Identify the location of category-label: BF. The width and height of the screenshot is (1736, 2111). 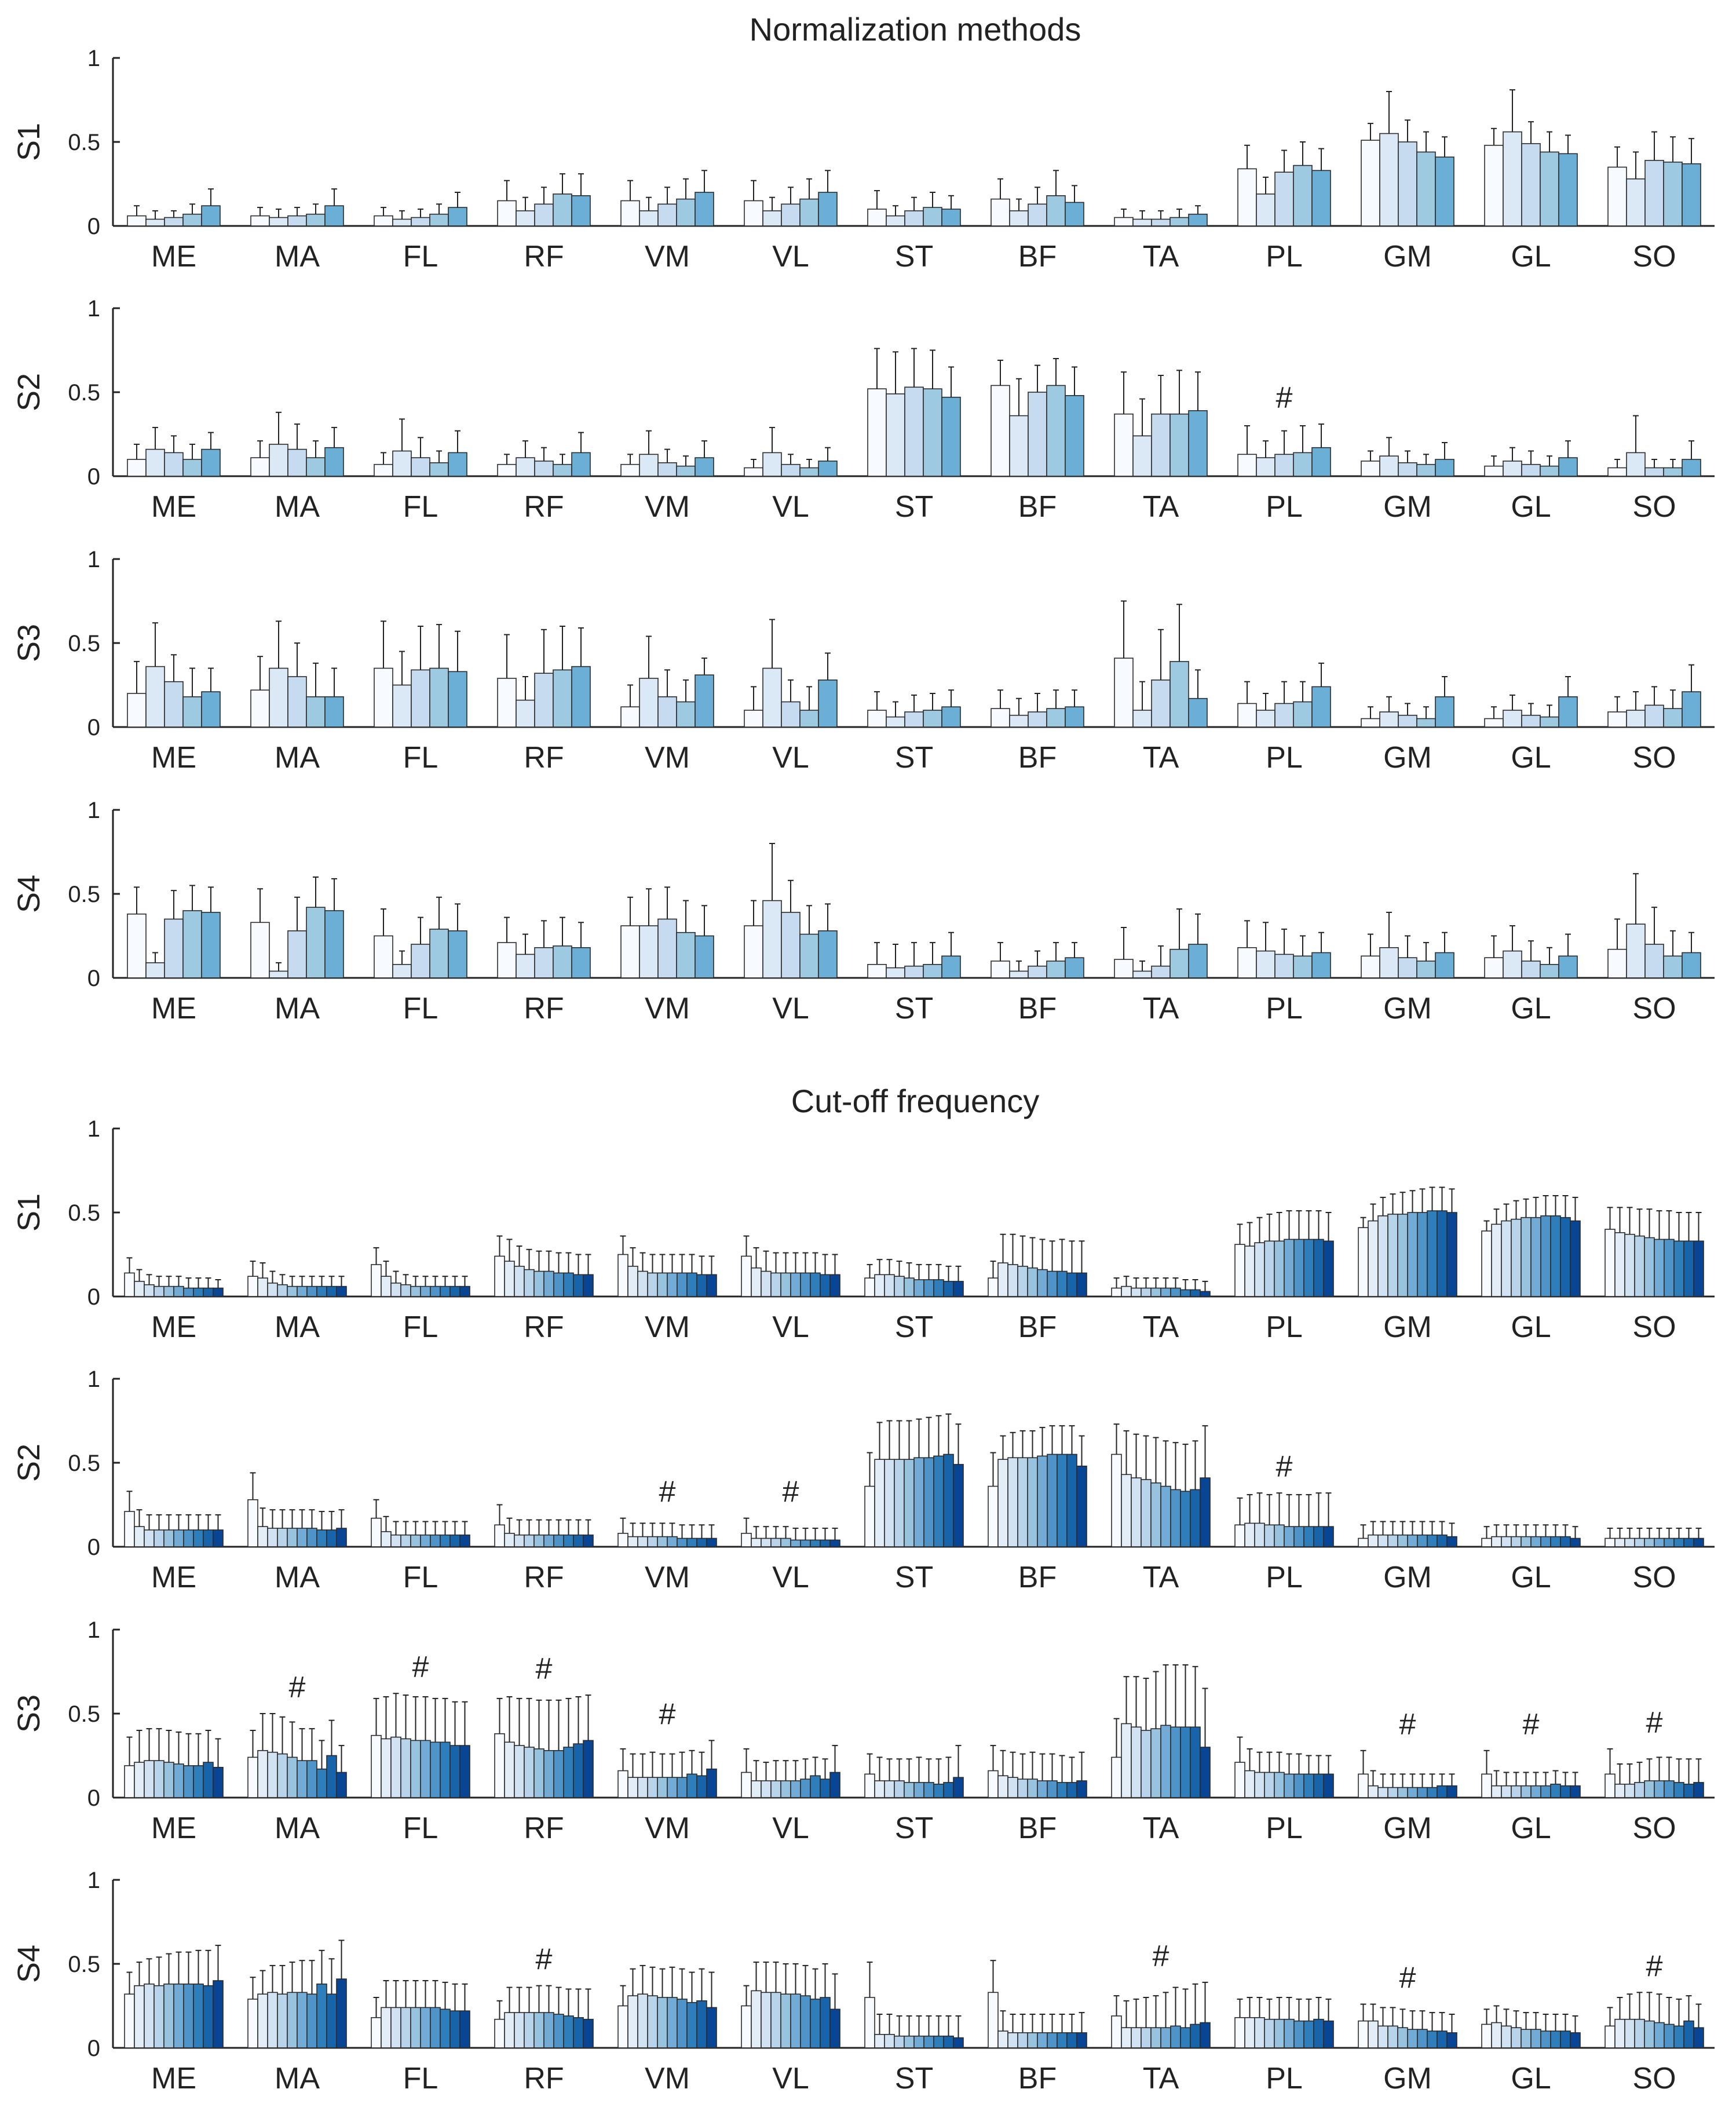
(1037, 1327).